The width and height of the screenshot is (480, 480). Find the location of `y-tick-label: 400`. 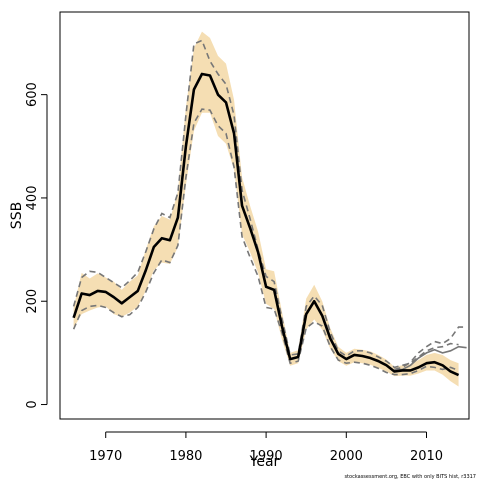

y-tick-label: 400 is located at coordinates (32, 198).